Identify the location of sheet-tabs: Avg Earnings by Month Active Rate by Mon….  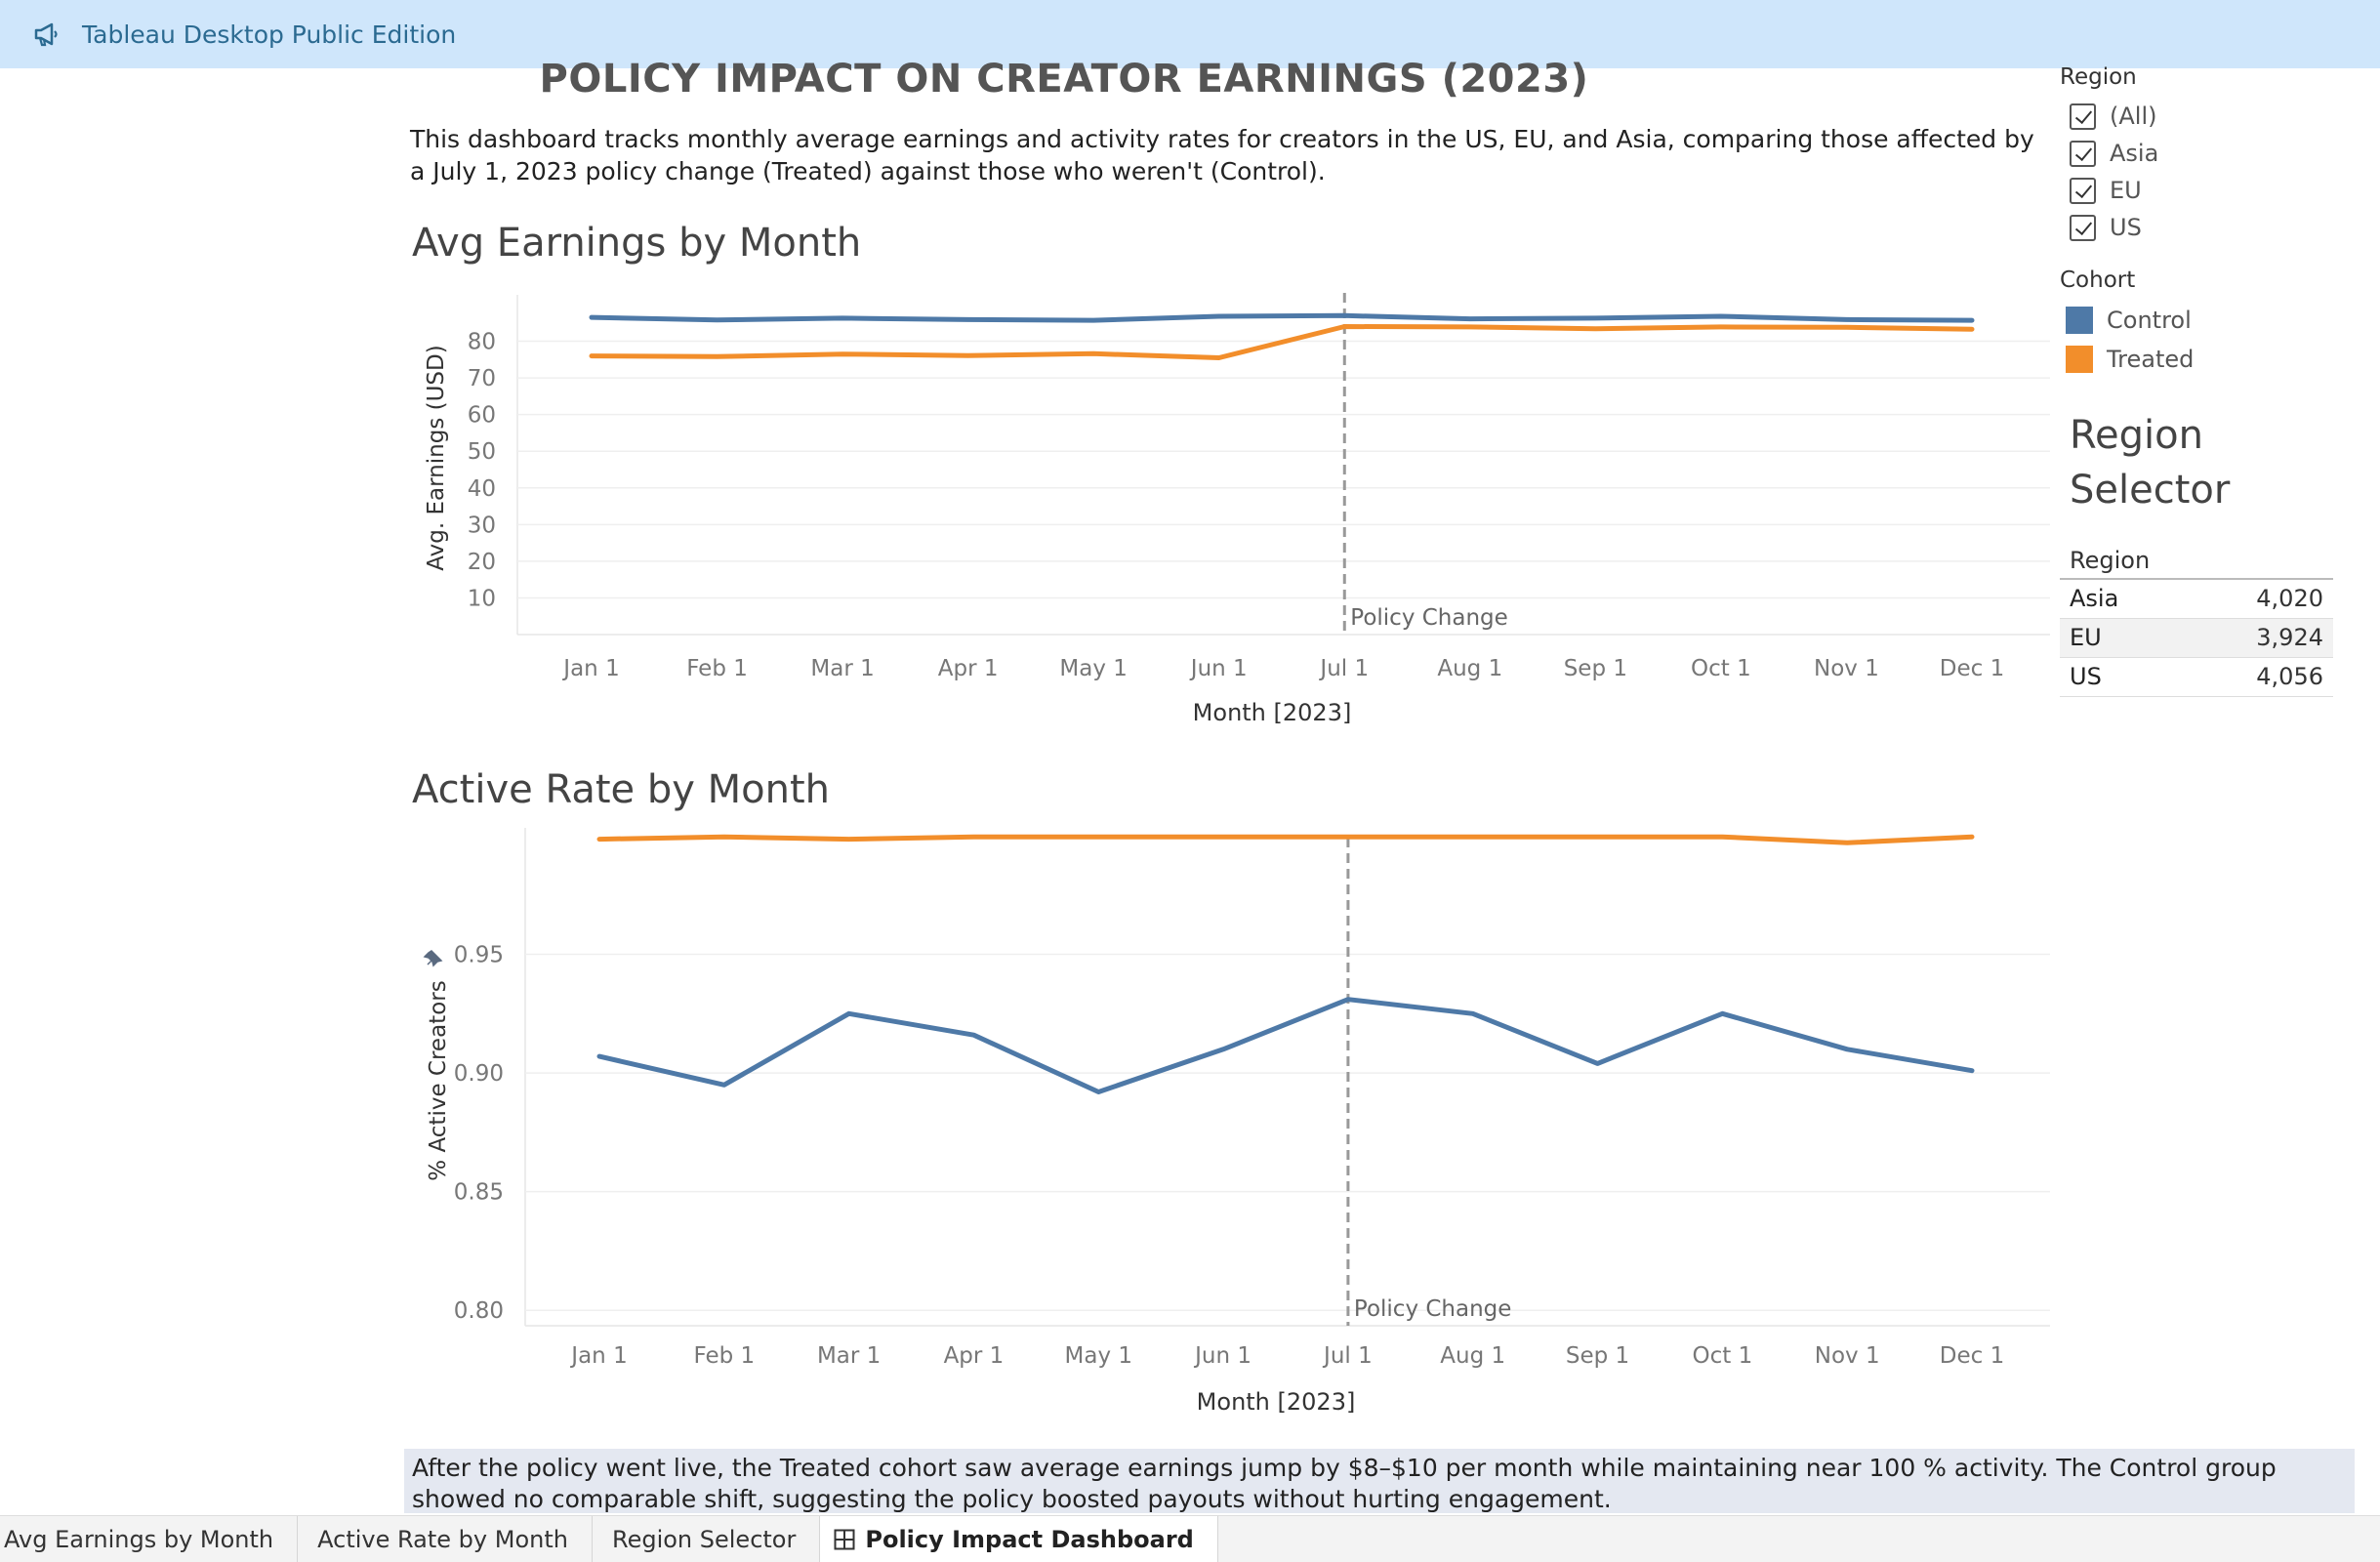
(1190, 1538).